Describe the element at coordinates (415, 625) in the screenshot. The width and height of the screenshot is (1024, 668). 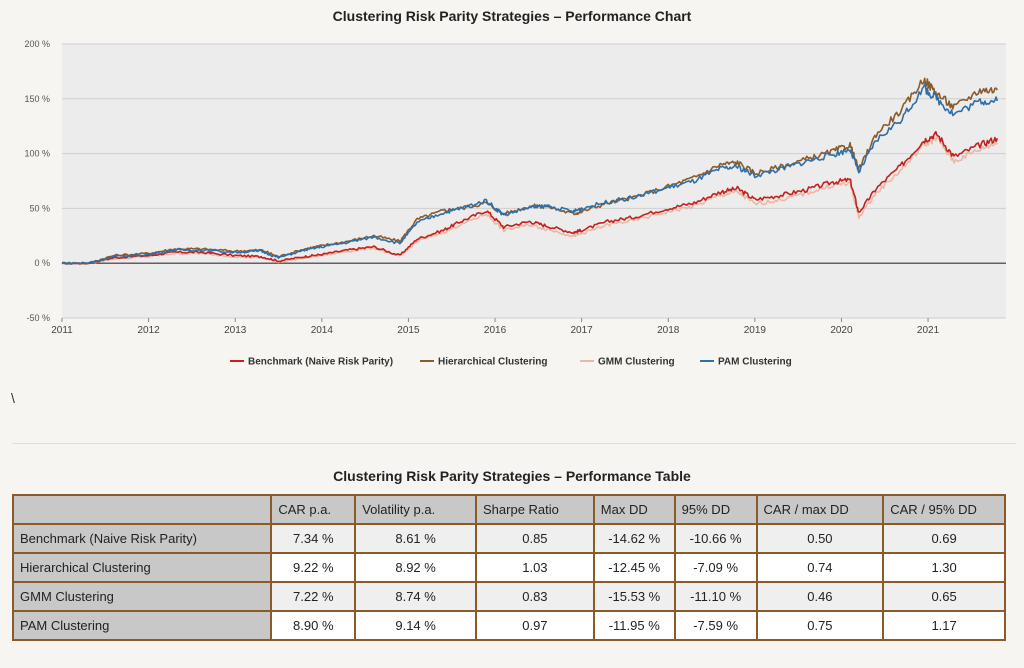
I see `table-cell: 9.14 %` at that location.